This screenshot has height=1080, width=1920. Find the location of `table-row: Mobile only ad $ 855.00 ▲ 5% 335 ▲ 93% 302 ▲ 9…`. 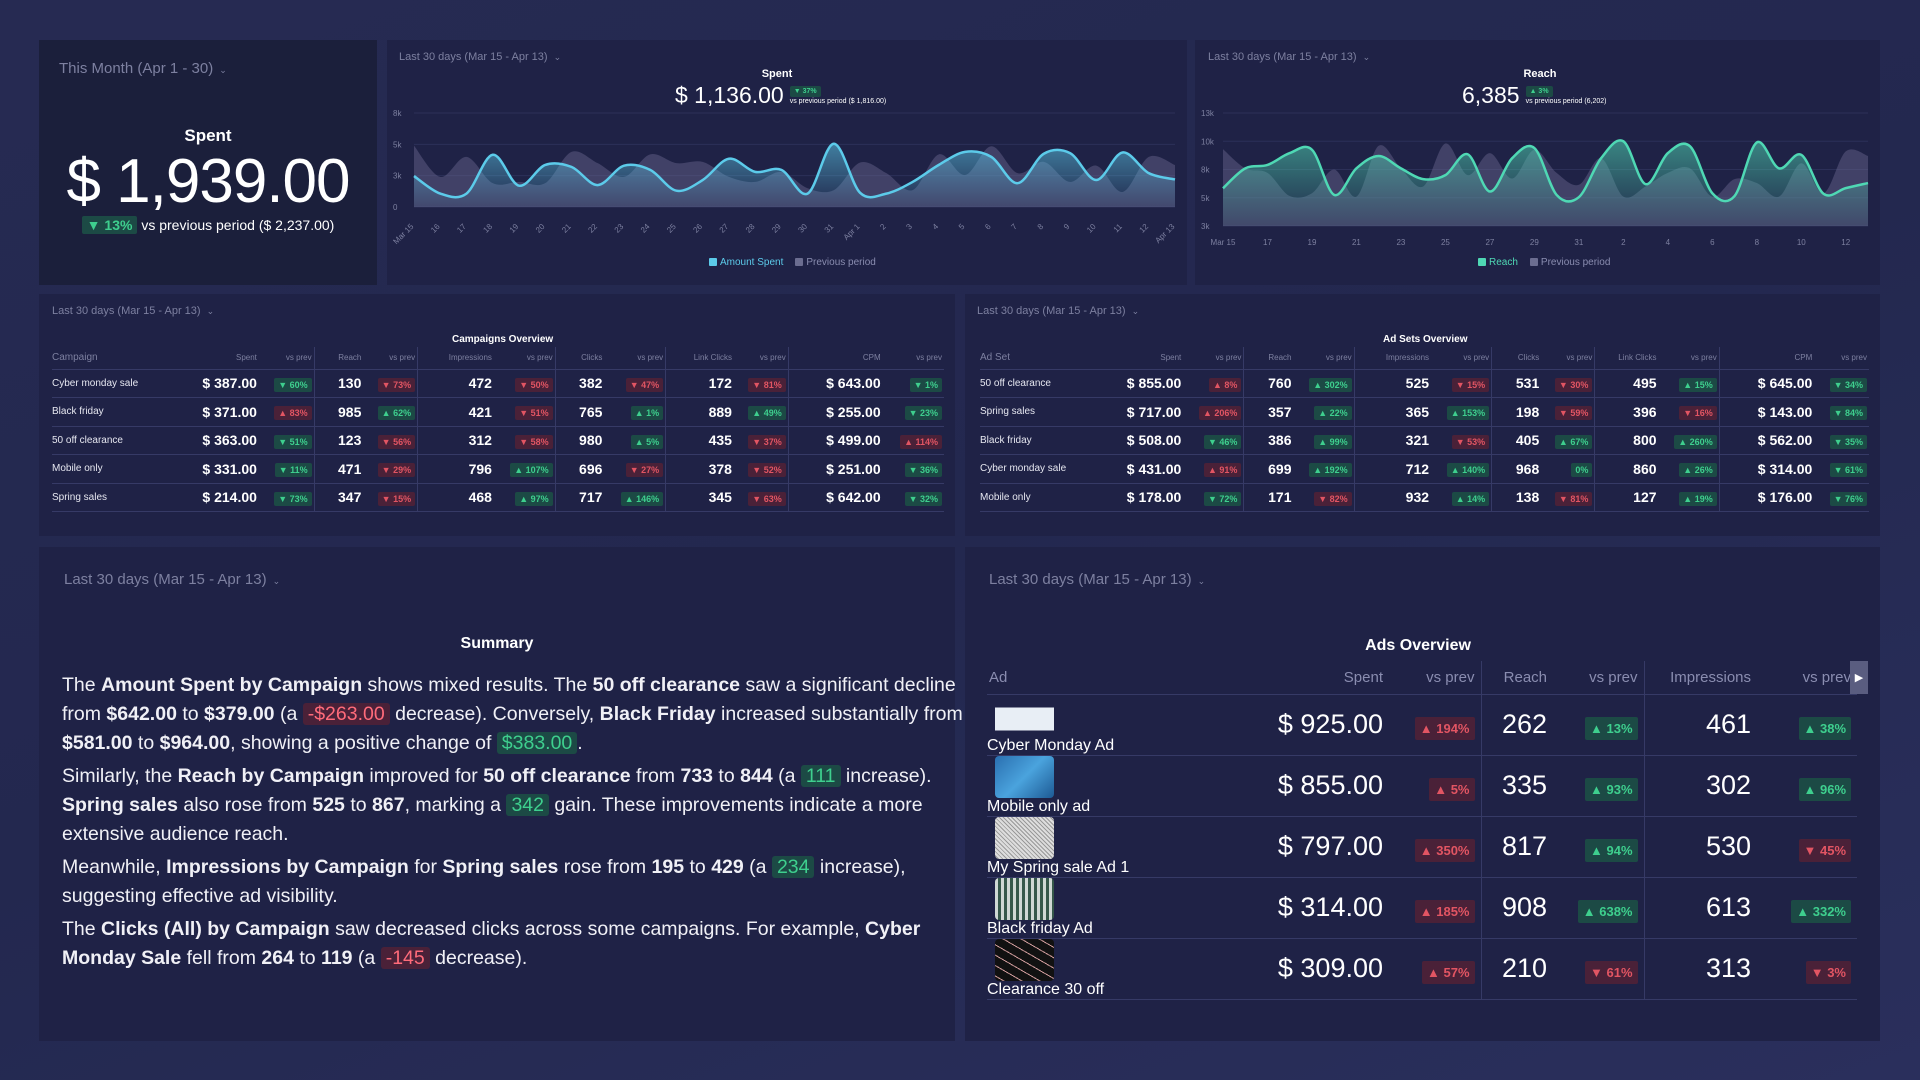

table-row: Mobile only ad $ 855.00 ▲ 5% 335 ▲ 93% 302 ▲ 9… is located at coordinates (1422, 786).